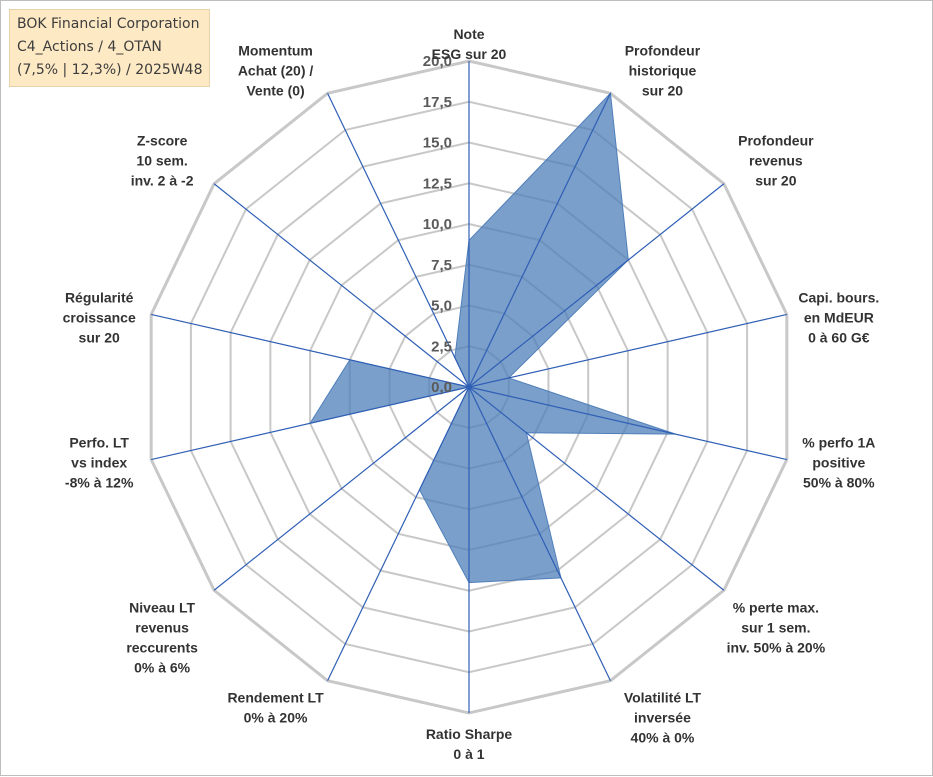 This screenshot has width=933, height=777. I want to click on axis-label: Profondeur historique sur 20, so click(663, 70).